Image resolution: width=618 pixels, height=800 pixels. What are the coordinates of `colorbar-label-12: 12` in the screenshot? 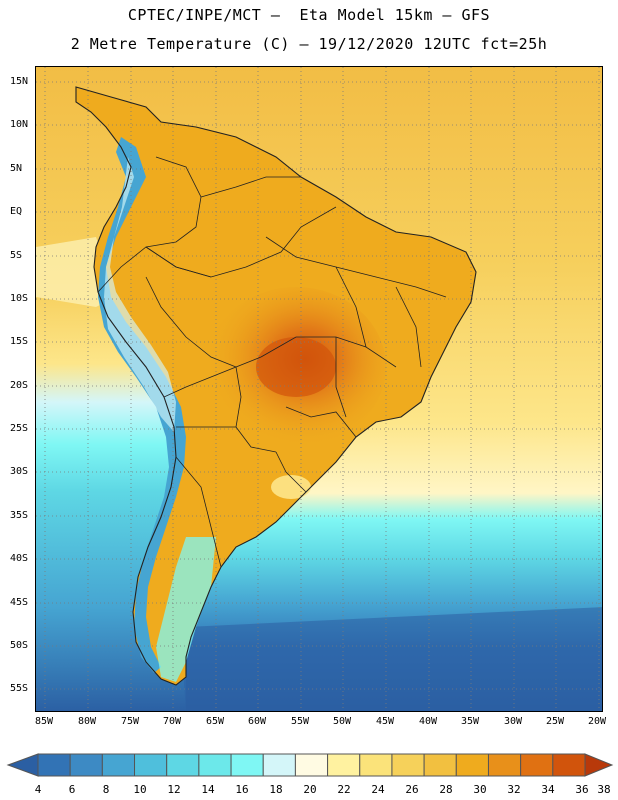 It's located at (174, 789).